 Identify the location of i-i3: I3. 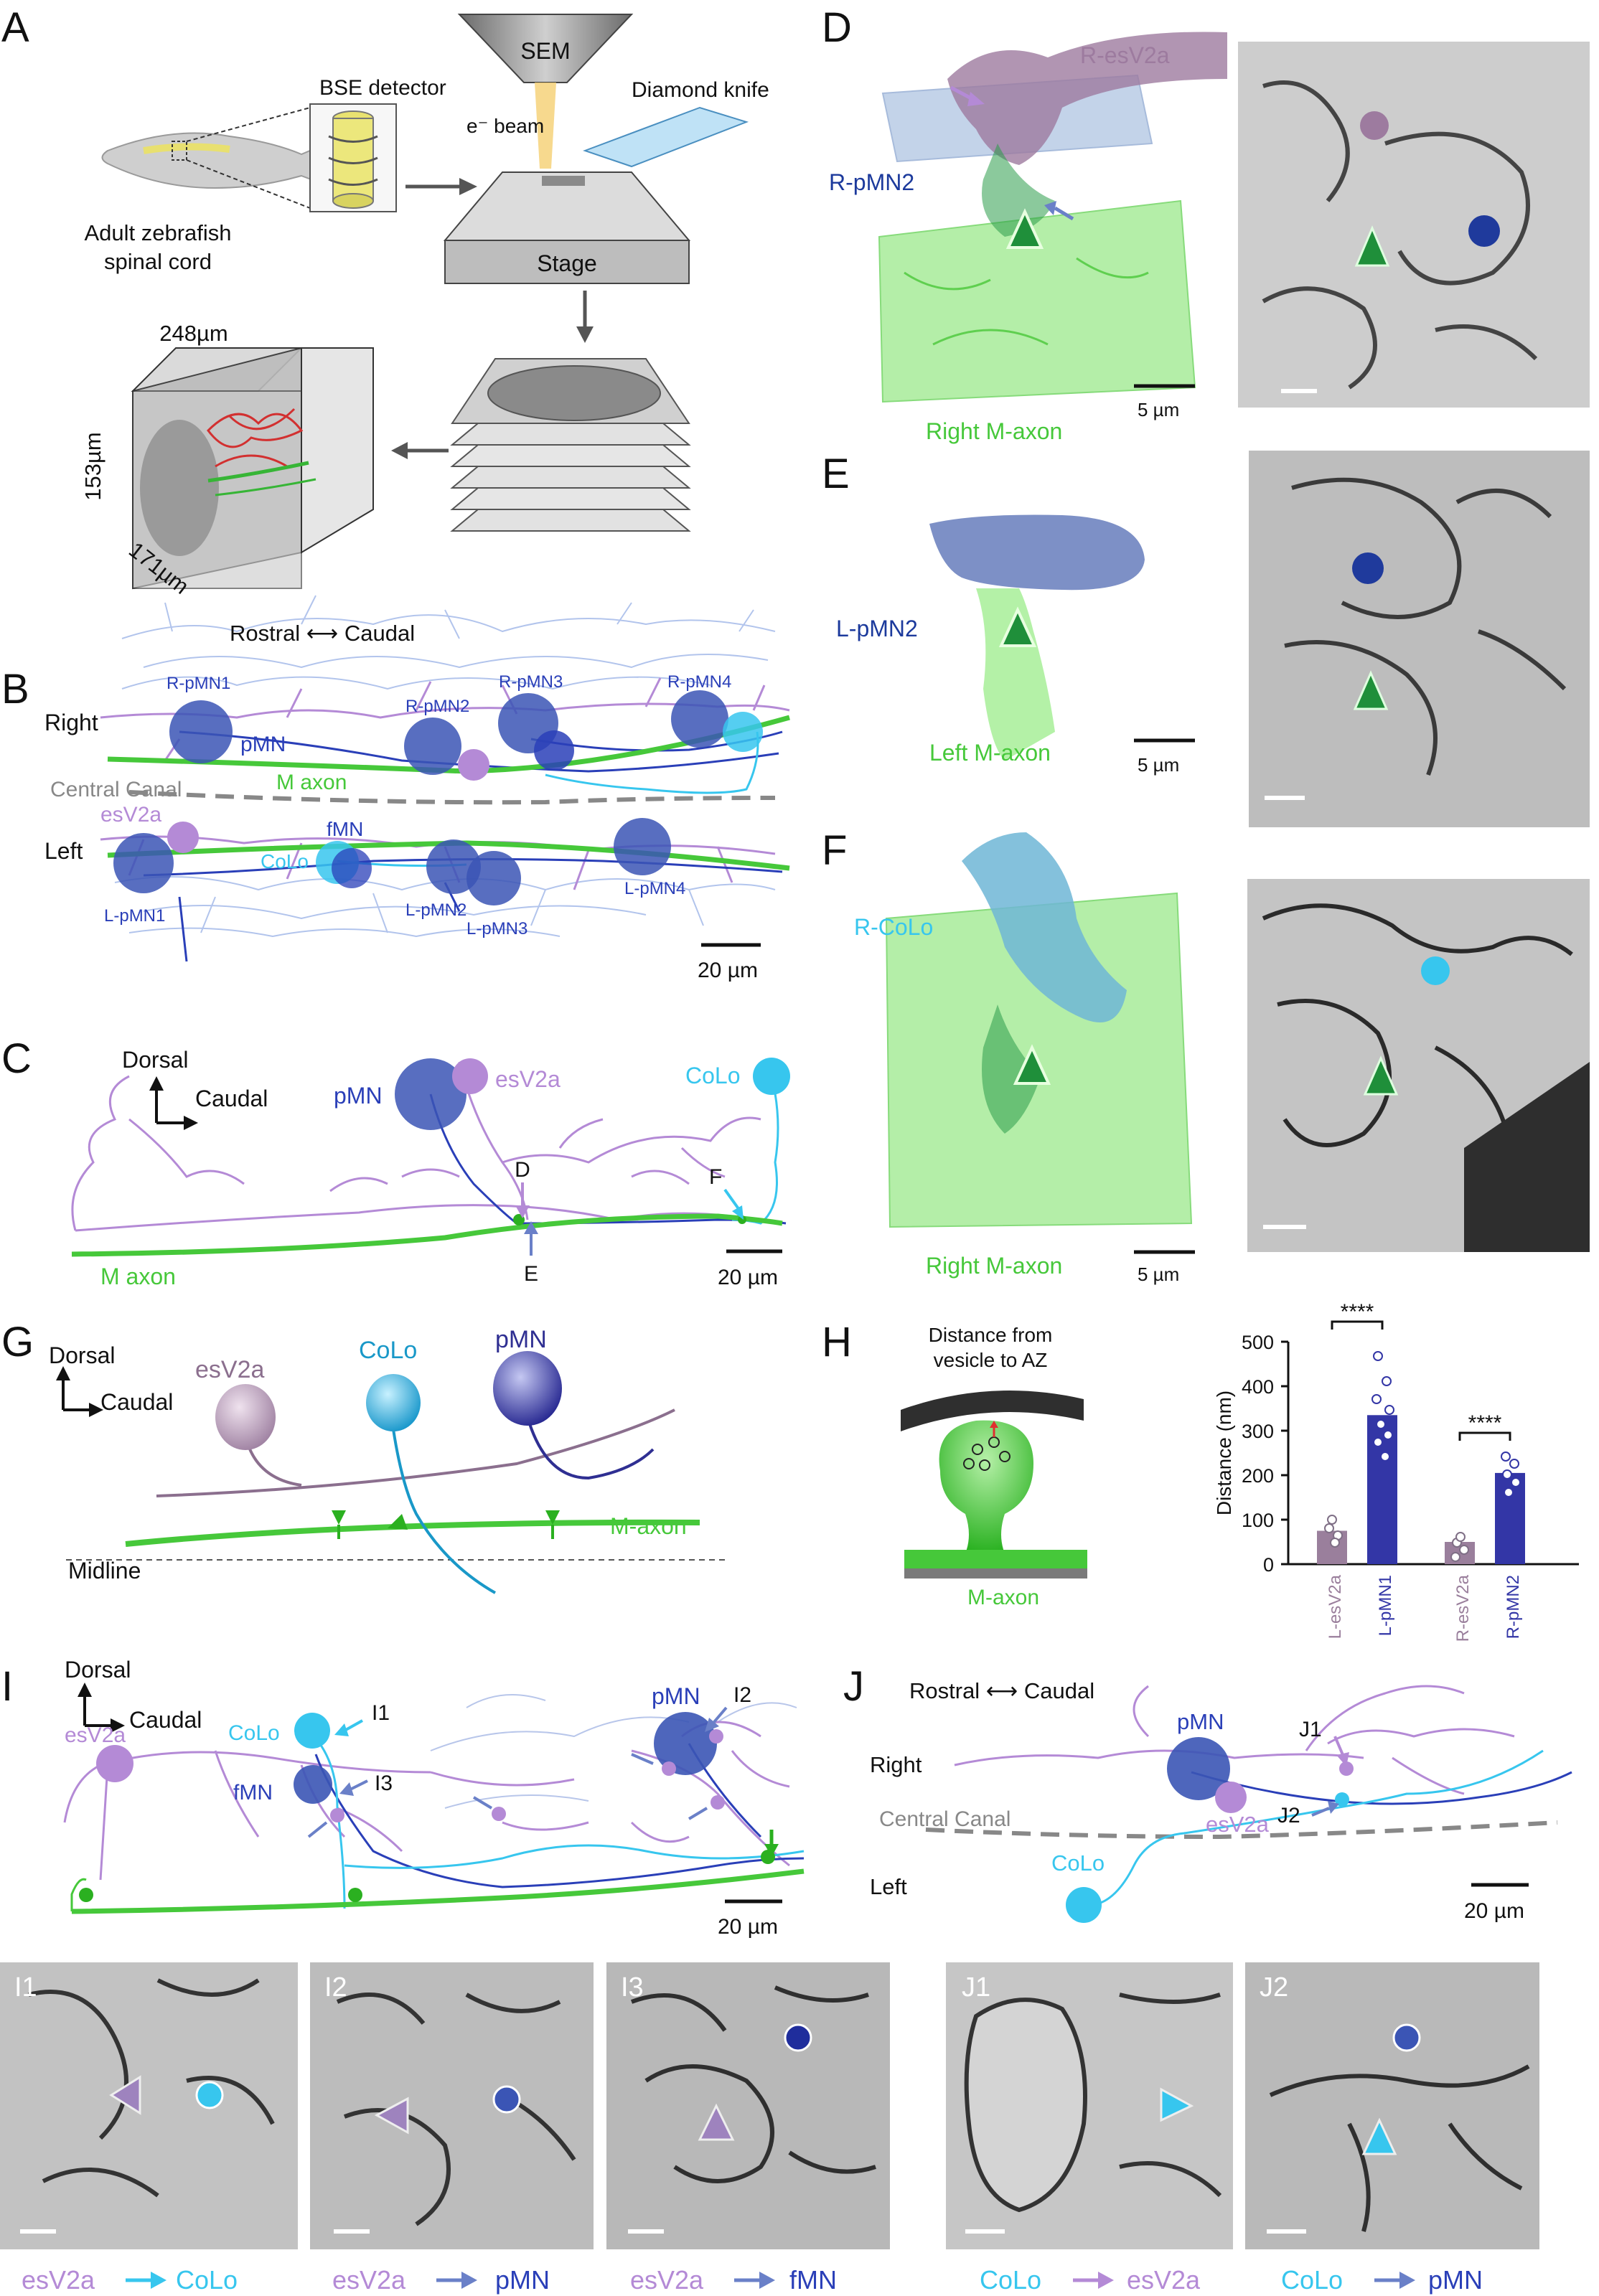
(384, 1783).